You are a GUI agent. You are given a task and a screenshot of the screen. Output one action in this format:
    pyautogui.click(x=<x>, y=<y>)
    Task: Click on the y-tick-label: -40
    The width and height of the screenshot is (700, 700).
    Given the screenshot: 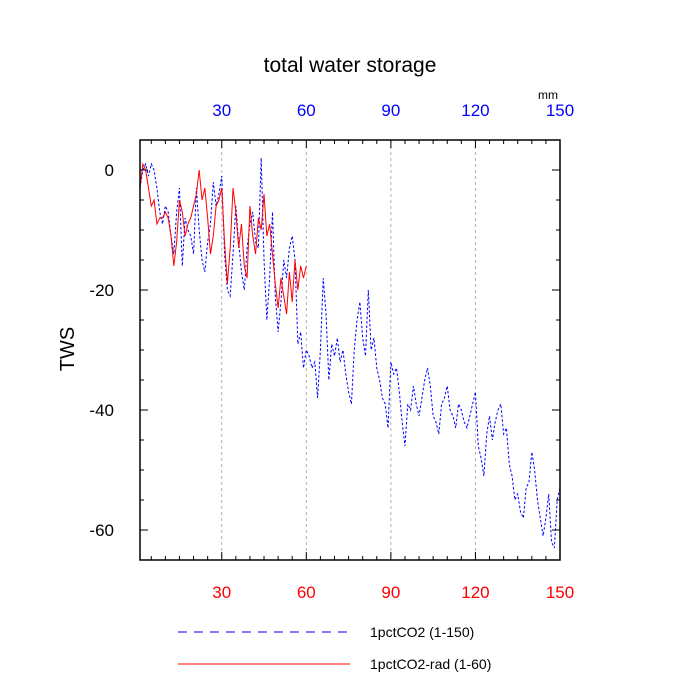 What is the action you would take?
    pyautogui.click(x=101, y=410)
    